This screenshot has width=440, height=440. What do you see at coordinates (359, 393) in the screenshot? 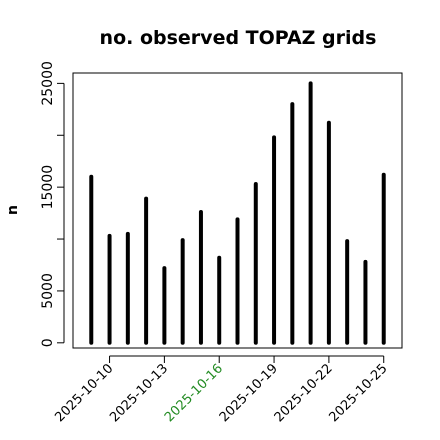
I see `x-tick-label-2025-10-25: 2025-10-25` at bounding box center [359, 393].